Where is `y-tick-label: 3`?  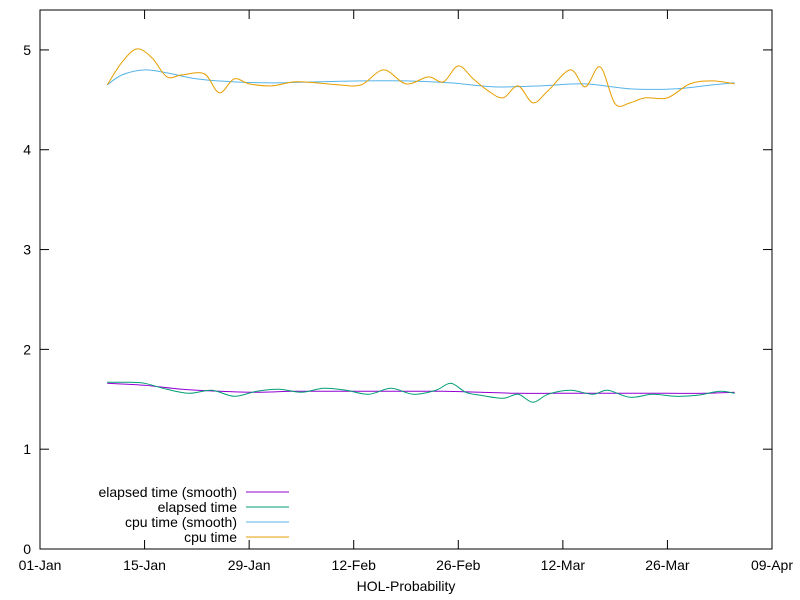 y-tick-label: 3 is located at coordinates (27, 250).